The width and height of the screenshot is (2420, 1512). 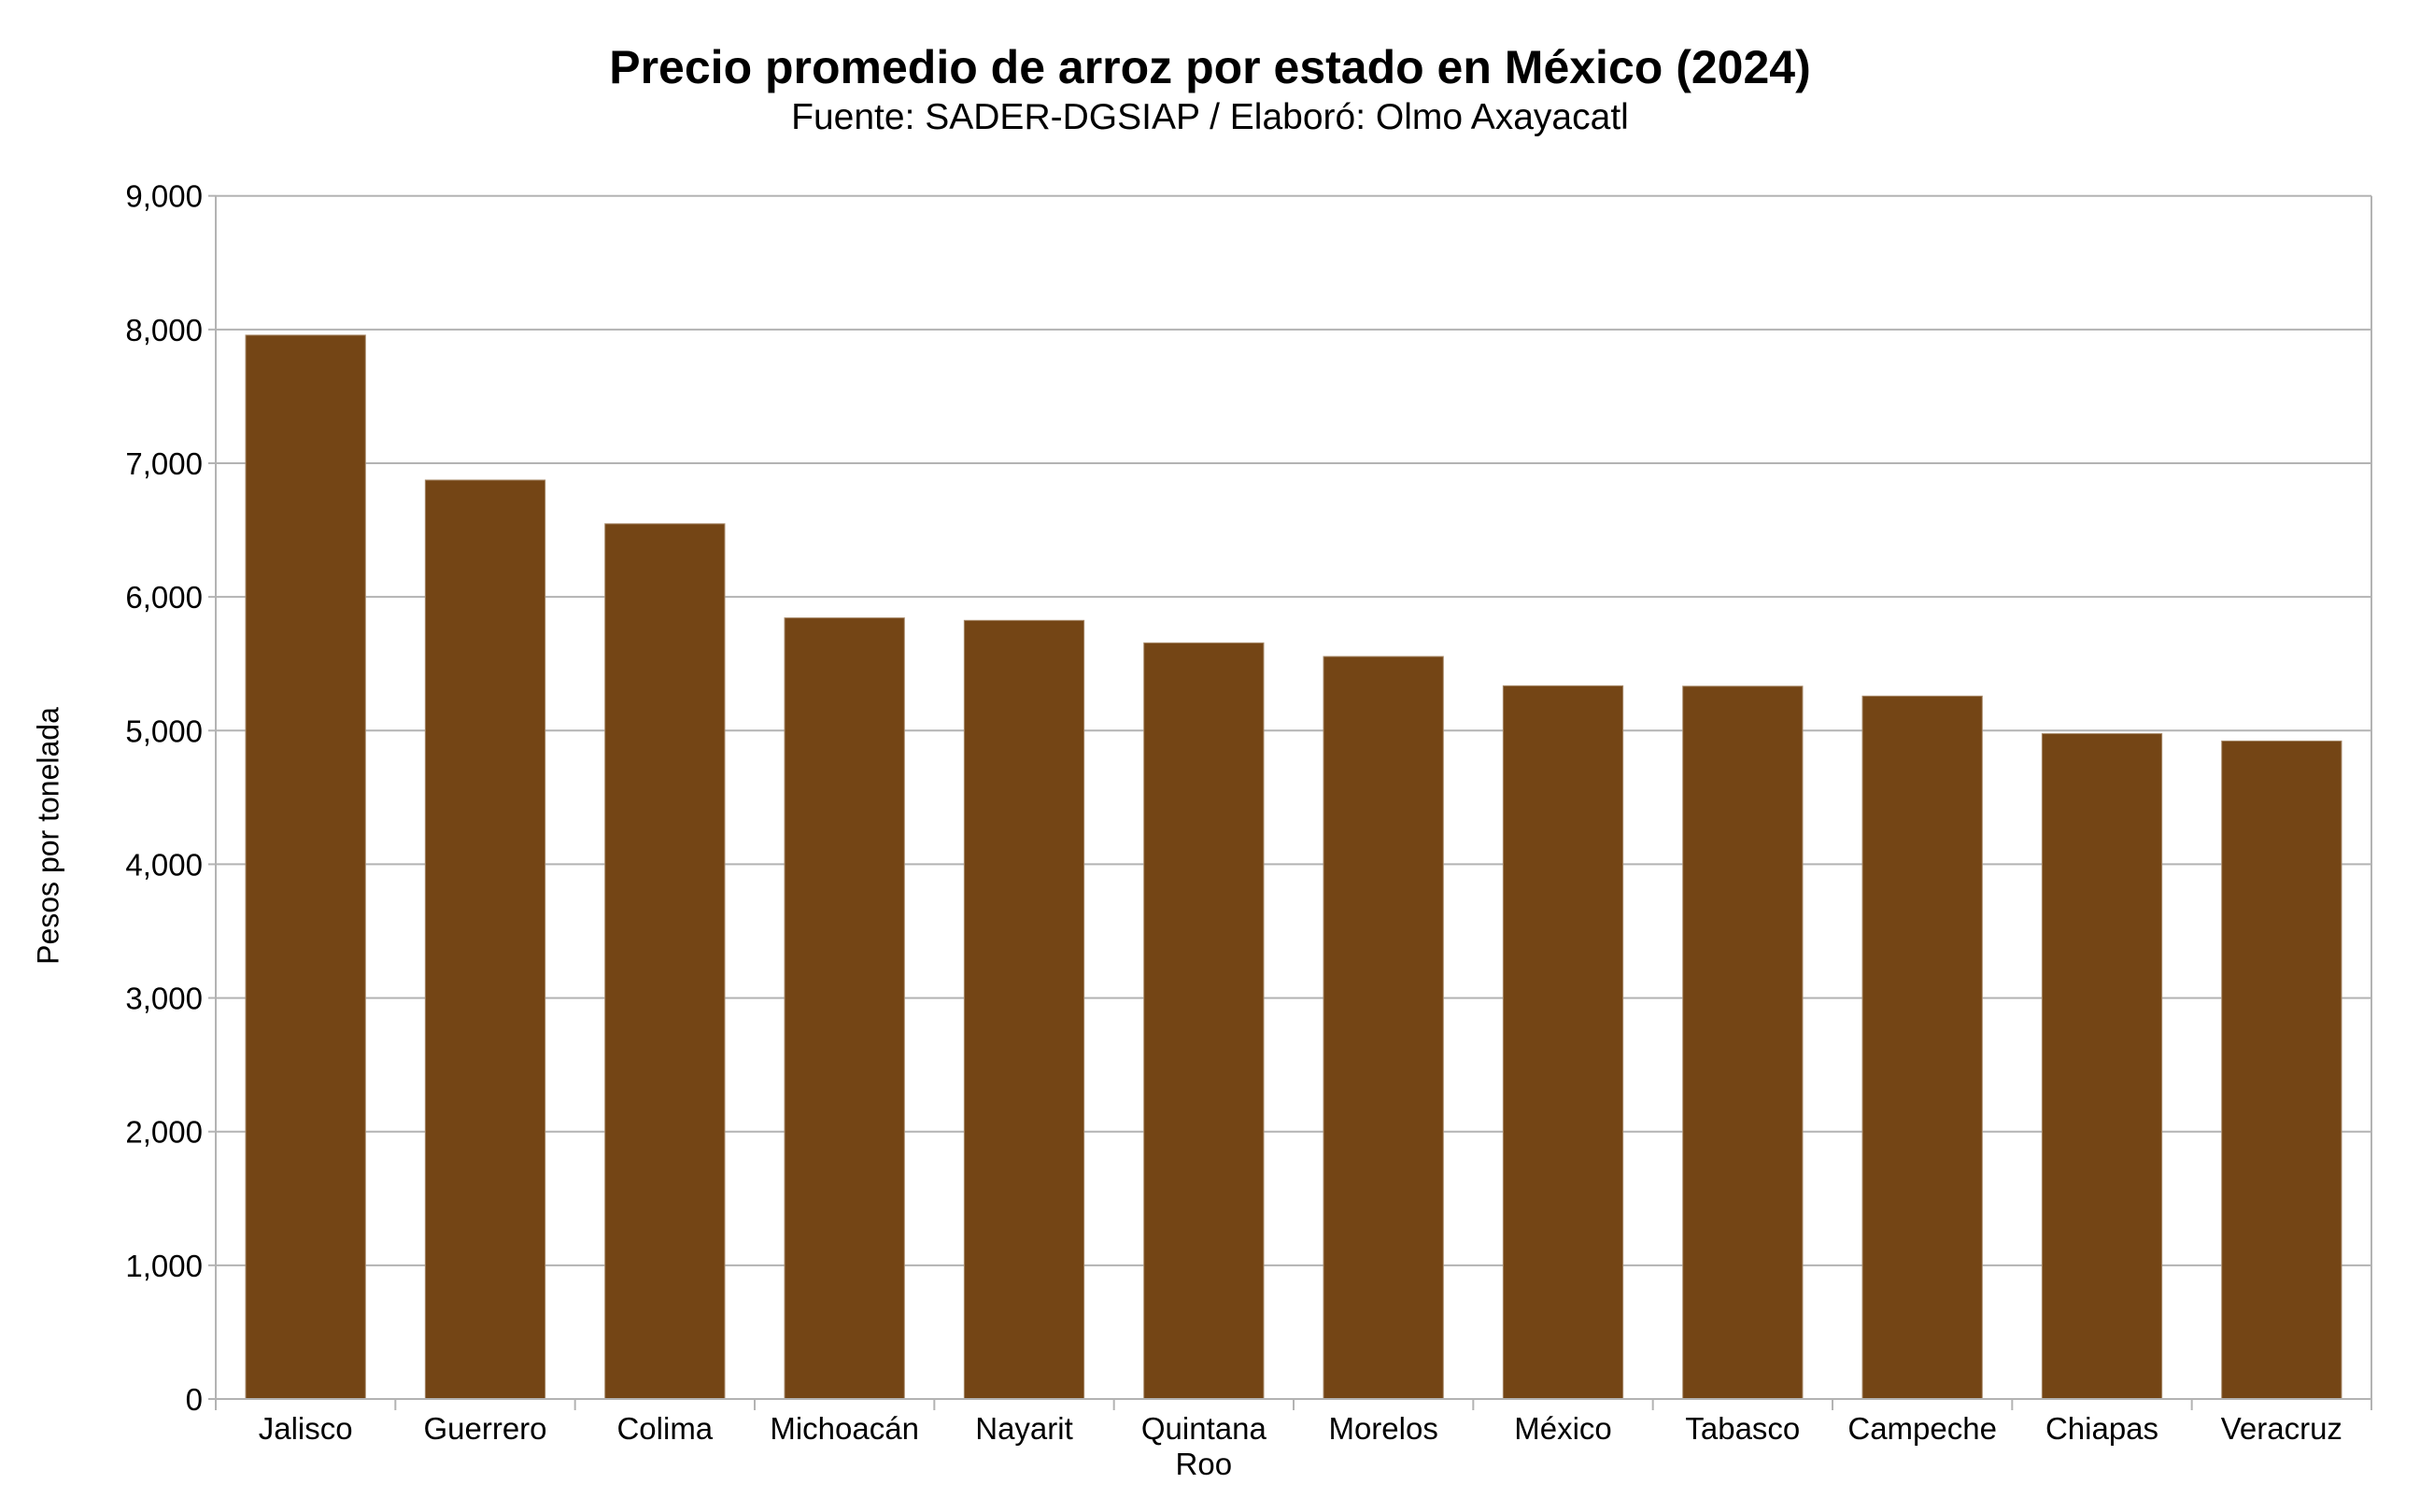 What do you see at coordinates (164, 864) in the screenshot?
I see `y-tick-label: 4,000` at bounding box center [164, 864].